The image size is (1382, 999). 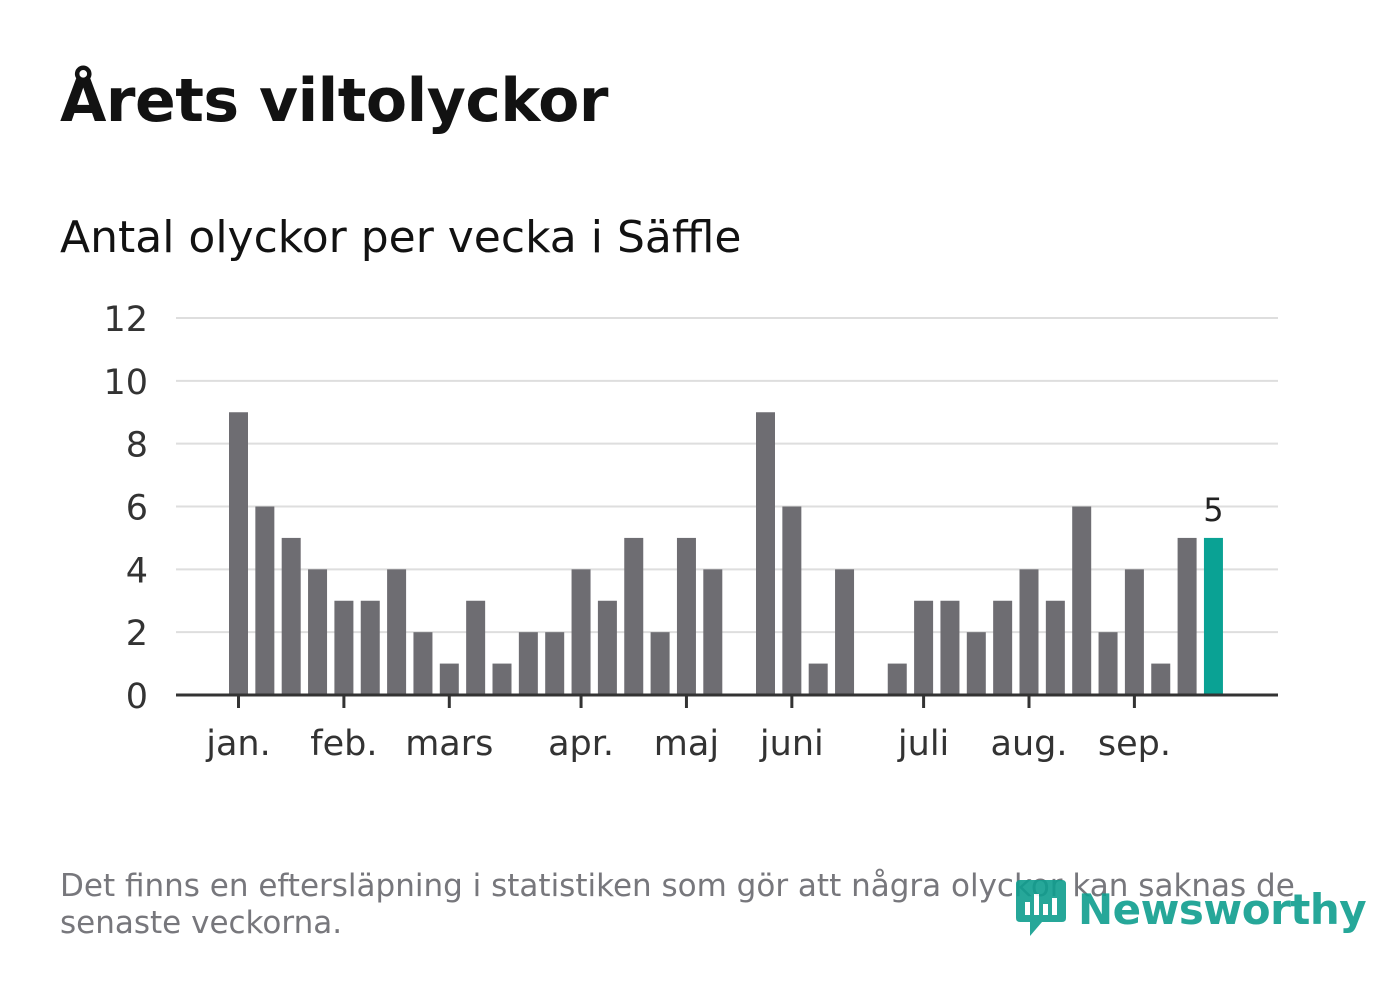 What do you see at coordinates (137, 634) in the screenshot?
I see `y-tick-label: 2` at bounding box center [137, 634].